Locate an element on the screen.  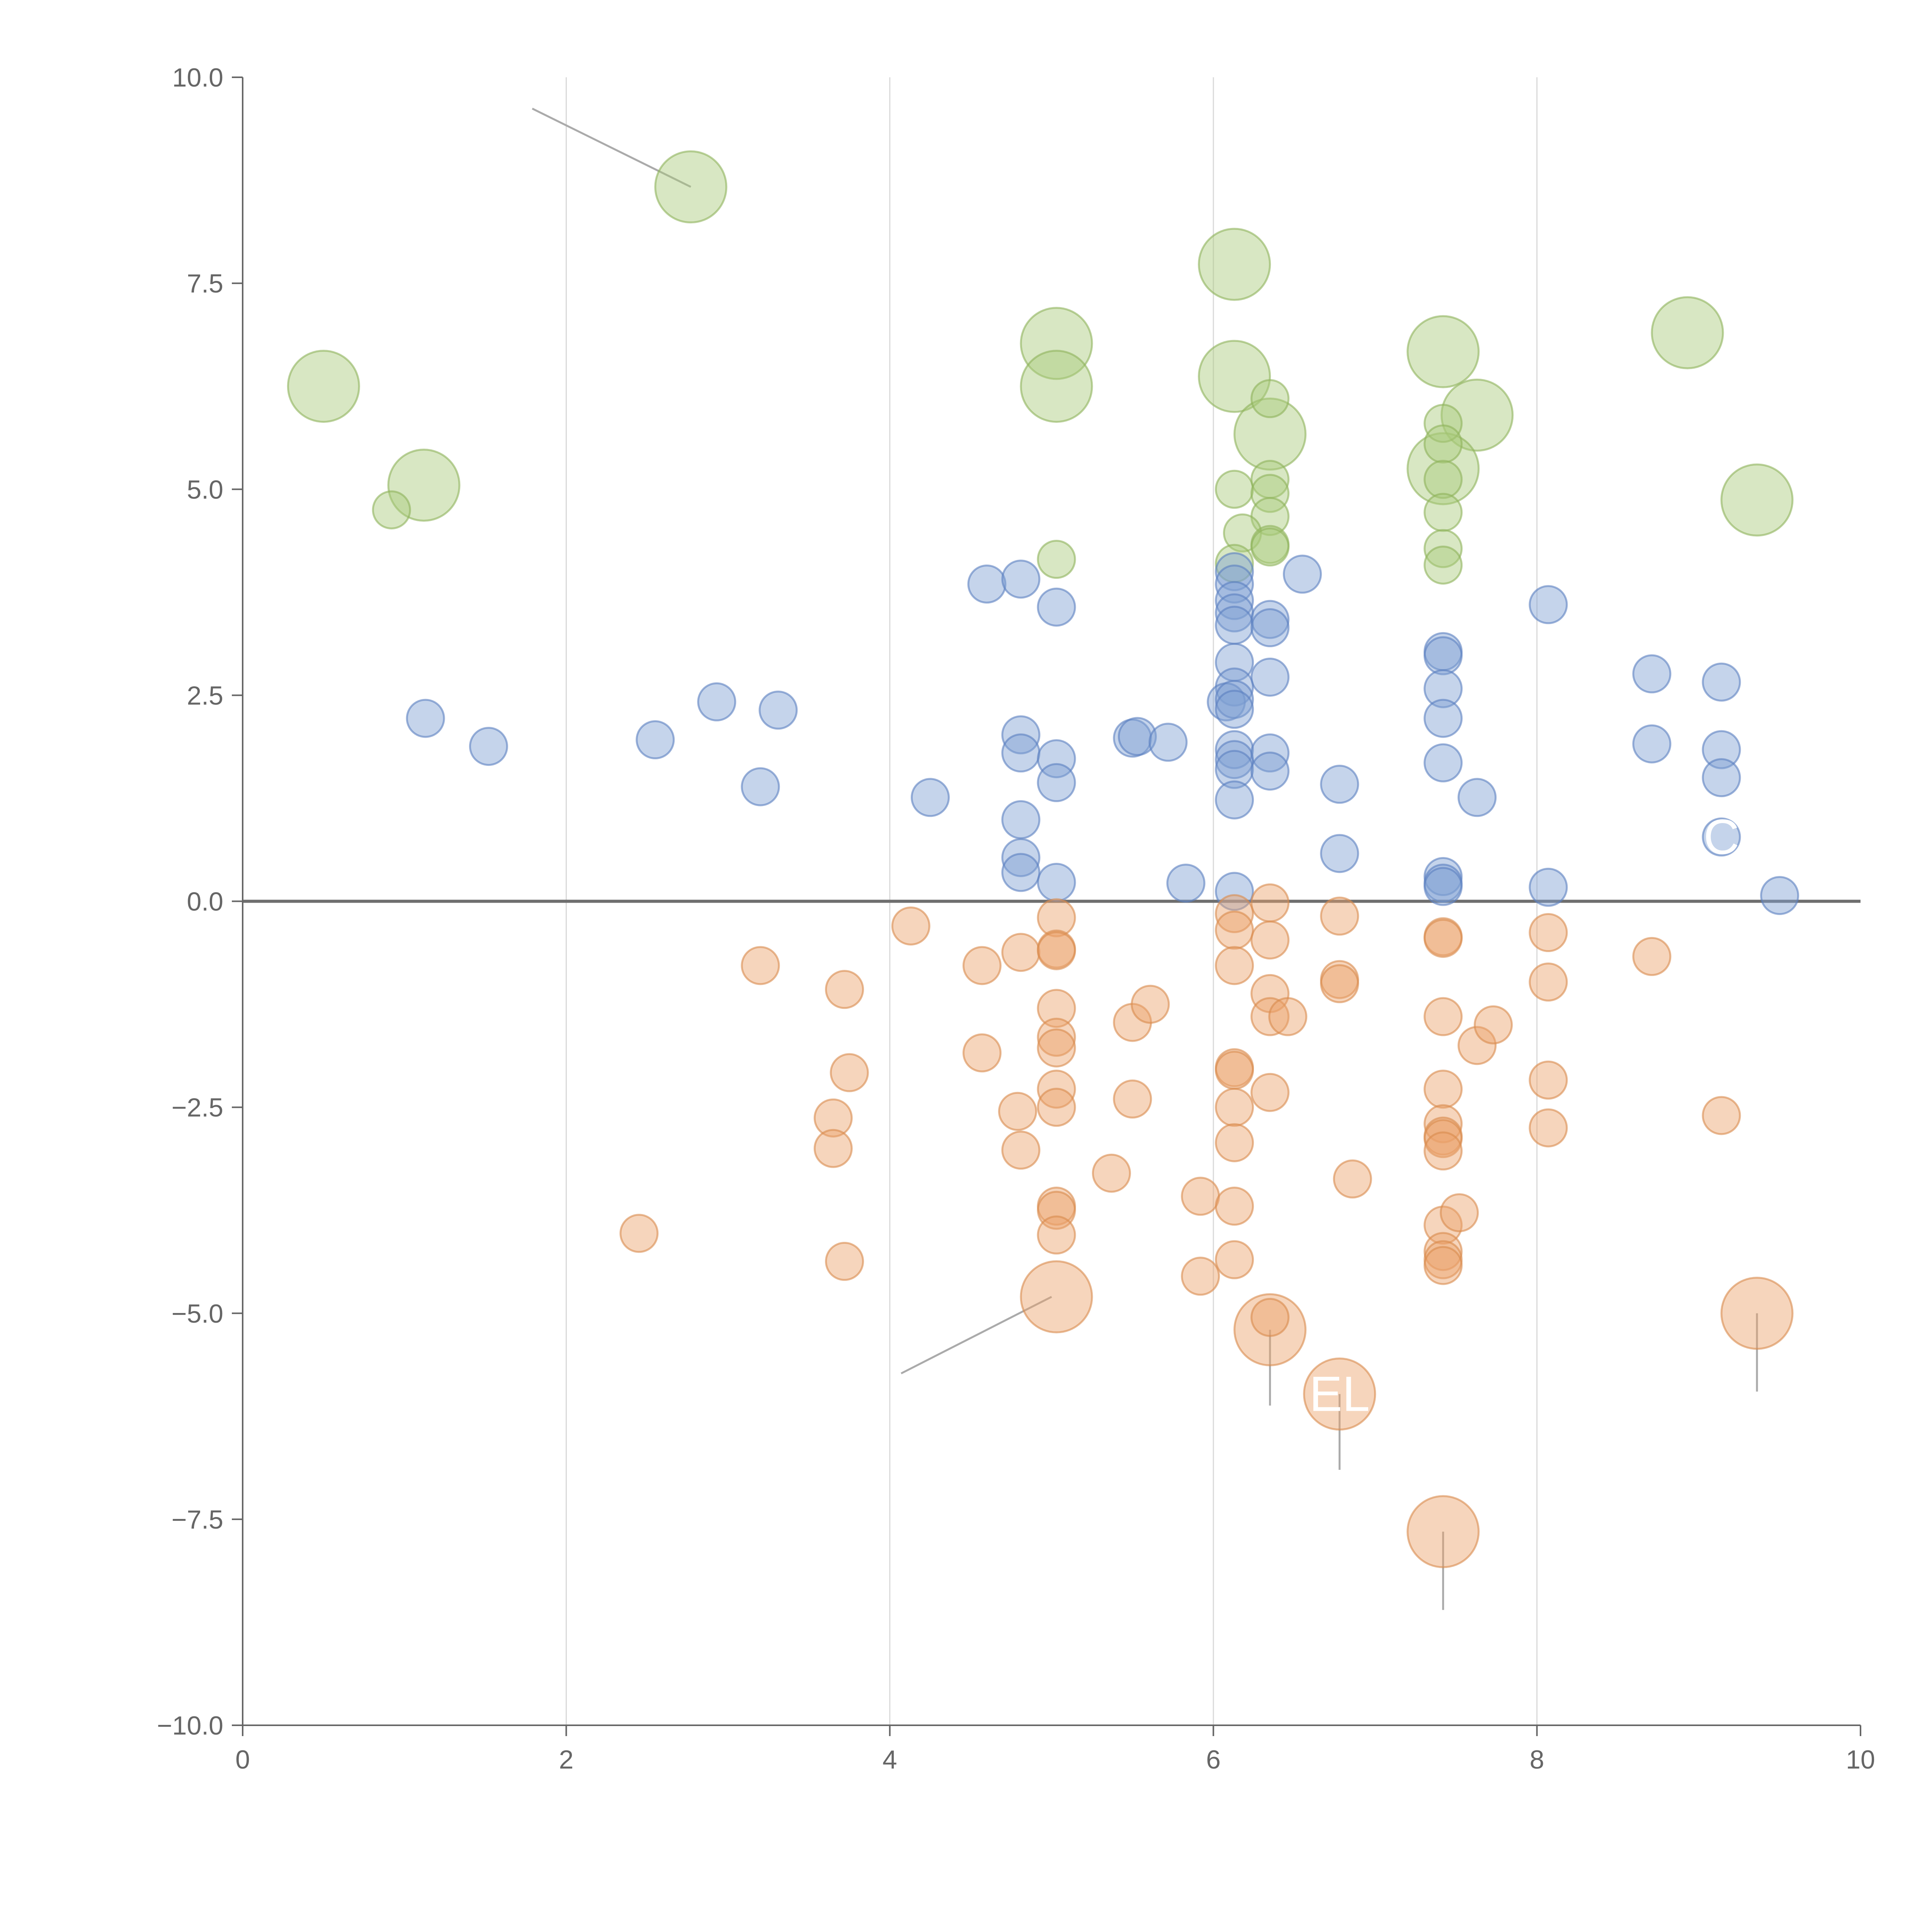
y-tick-label: −5.0 is located at coordinates (198, 1313).